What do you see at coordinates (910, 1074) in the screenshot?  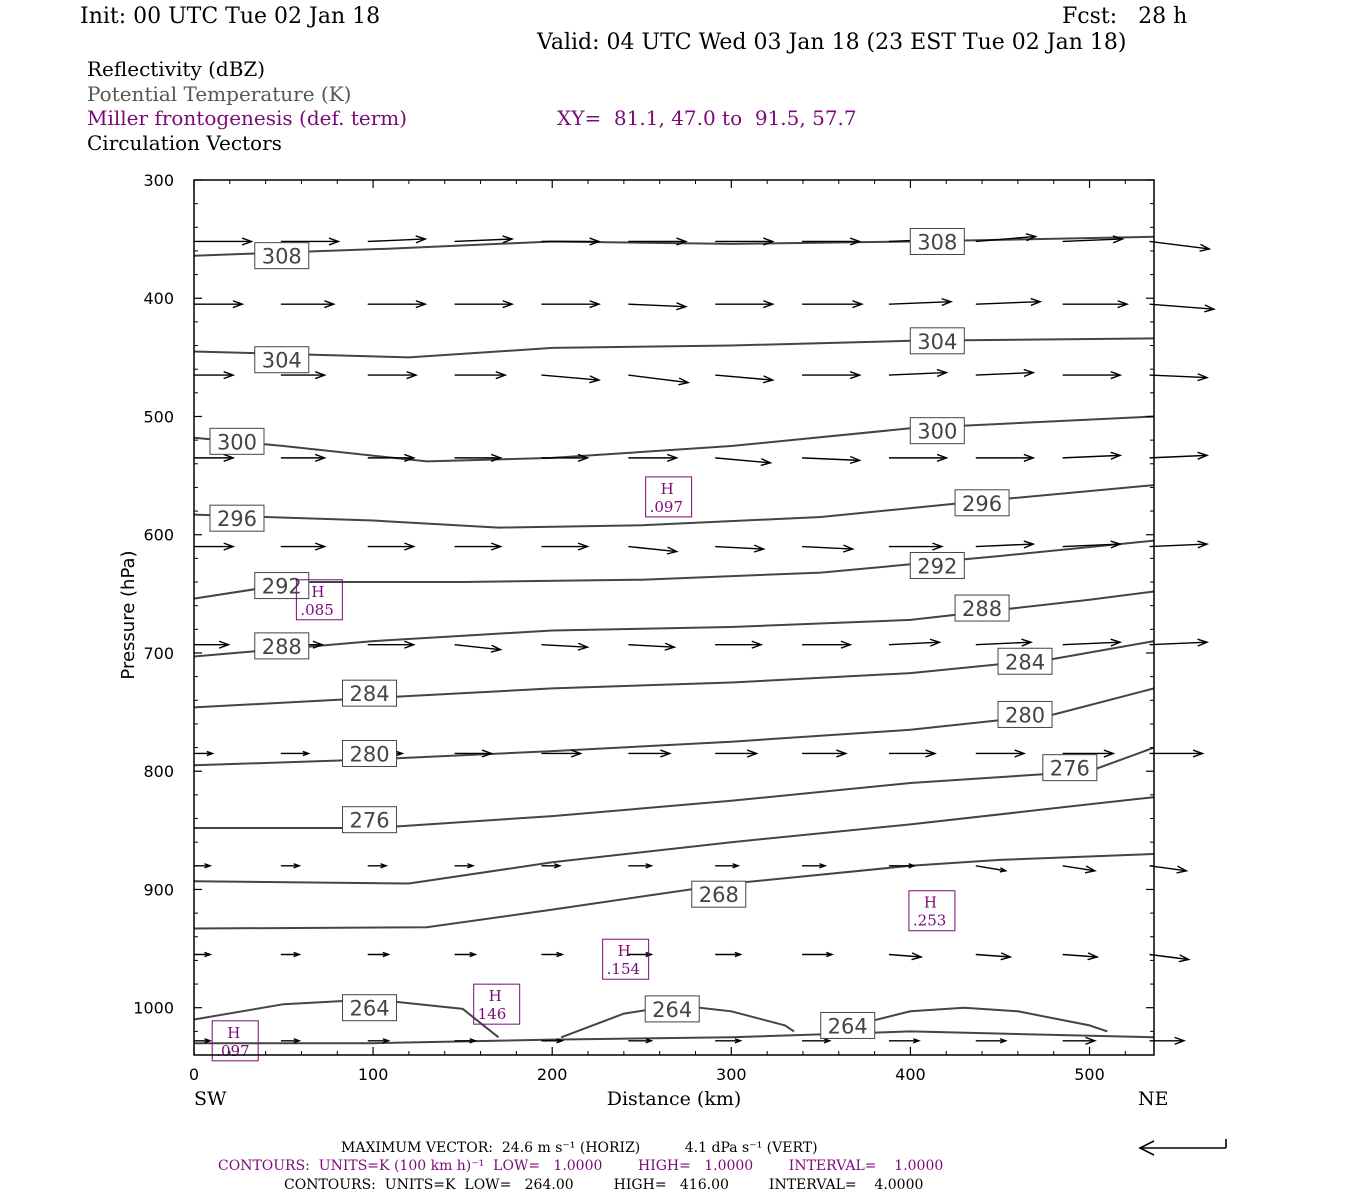 I see `x-tick-label: 400` at bounding box center [910, 1074].